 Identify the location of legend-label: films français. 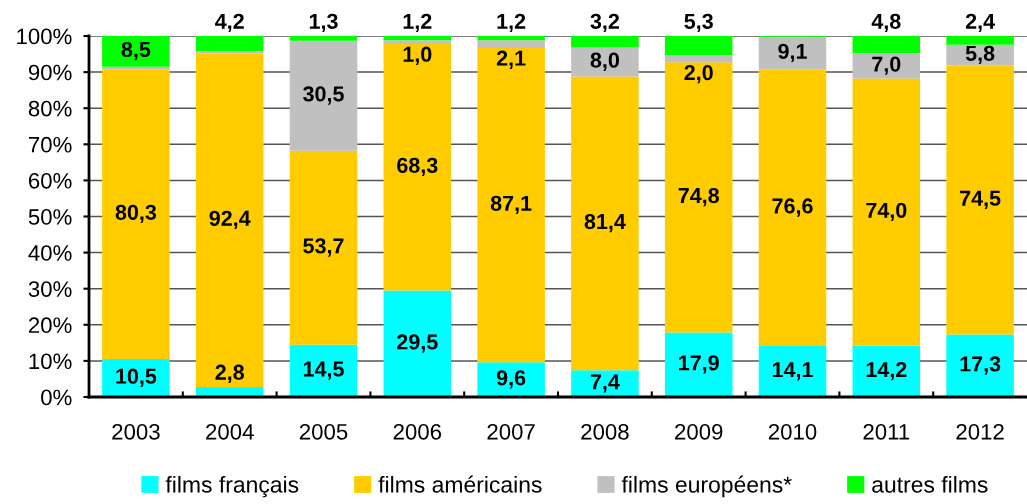
(232, 486).